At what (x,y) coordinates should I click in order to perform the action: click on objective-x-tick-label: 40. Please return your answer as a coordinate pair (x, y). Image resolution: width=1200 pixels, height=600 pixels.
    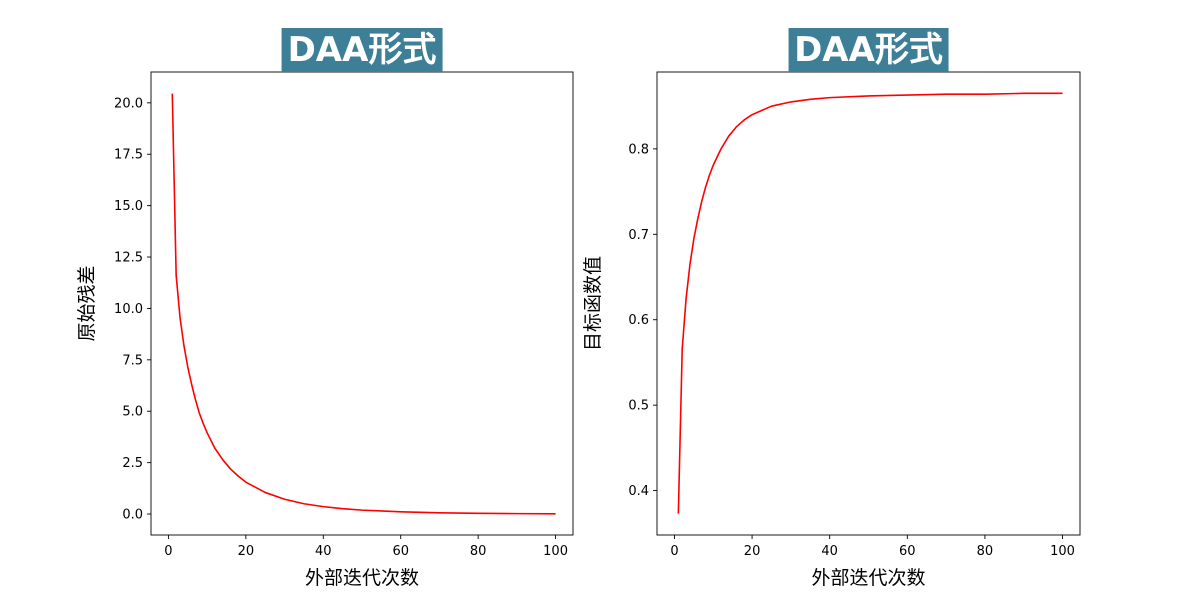
    Looking at the image, I should click on (829, 551).